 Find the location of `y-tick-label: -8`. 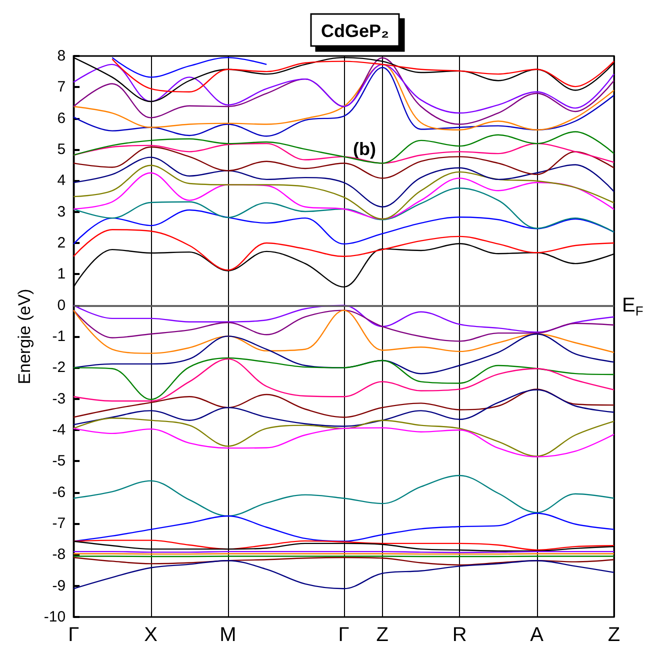

y-tick-label: -8 is located at coordinates (59, 555).